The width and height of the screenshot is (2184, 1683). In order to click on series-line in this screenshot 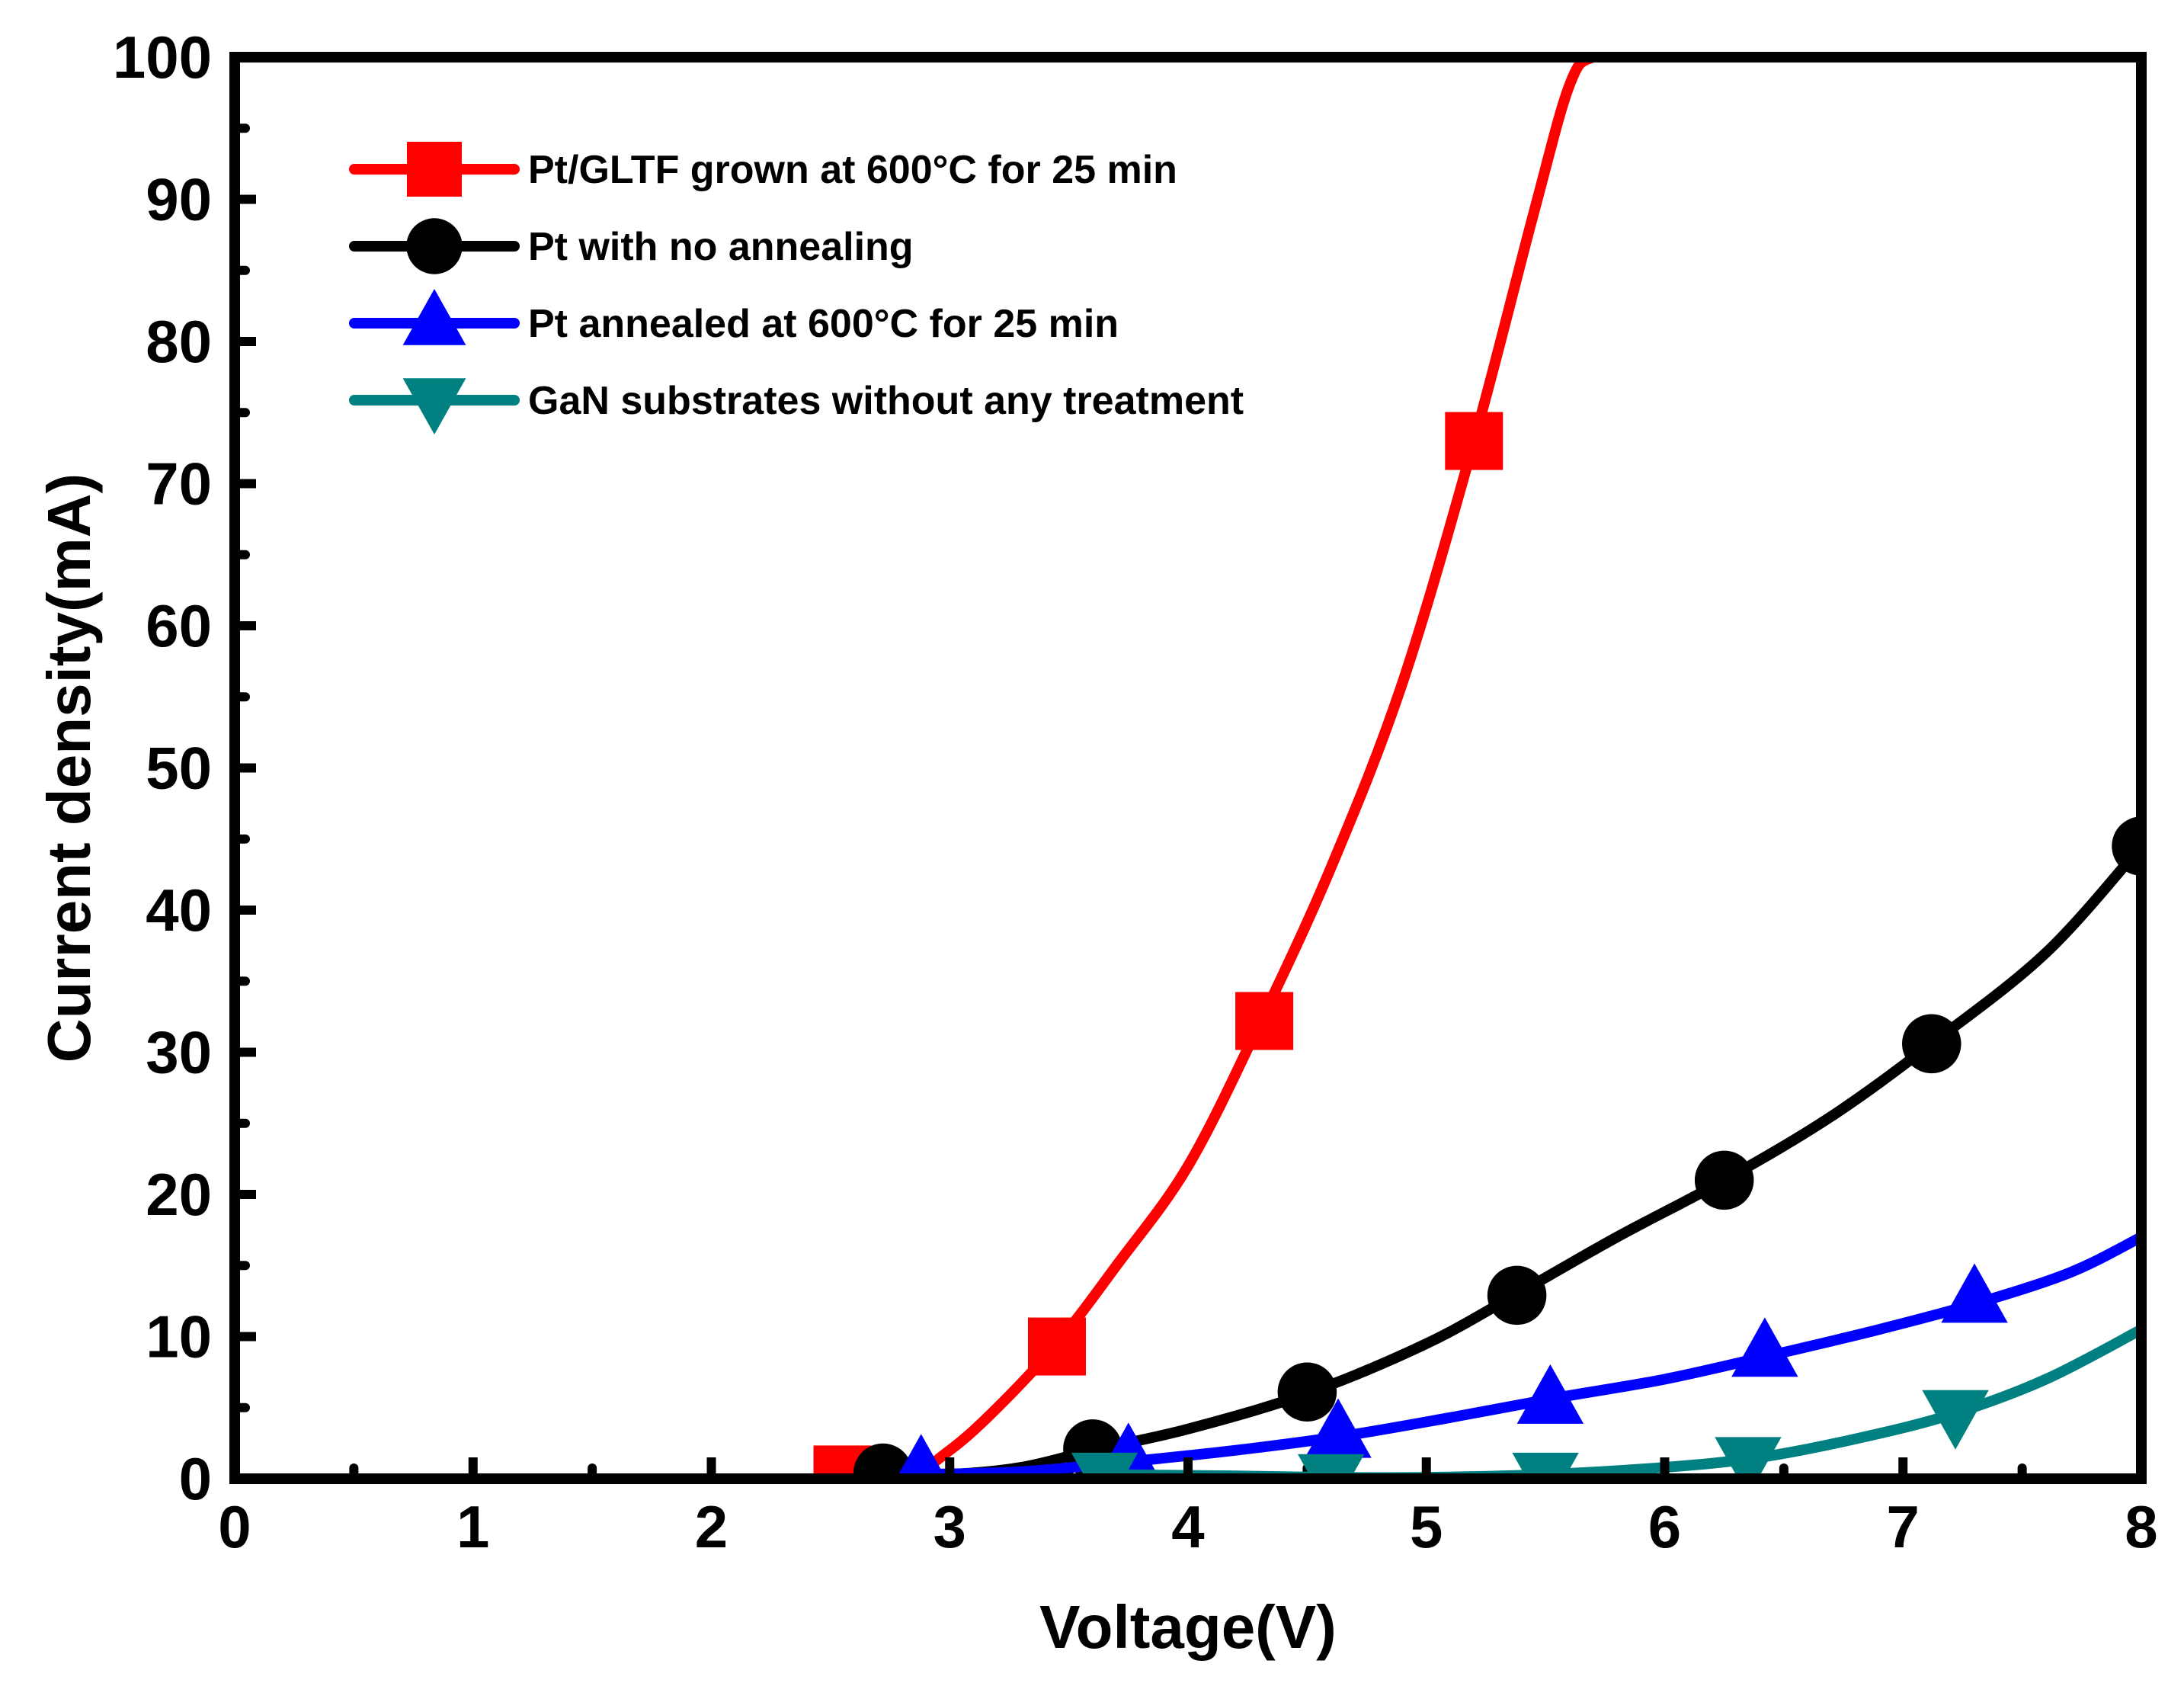, I will do `click(1614, 1401)`.